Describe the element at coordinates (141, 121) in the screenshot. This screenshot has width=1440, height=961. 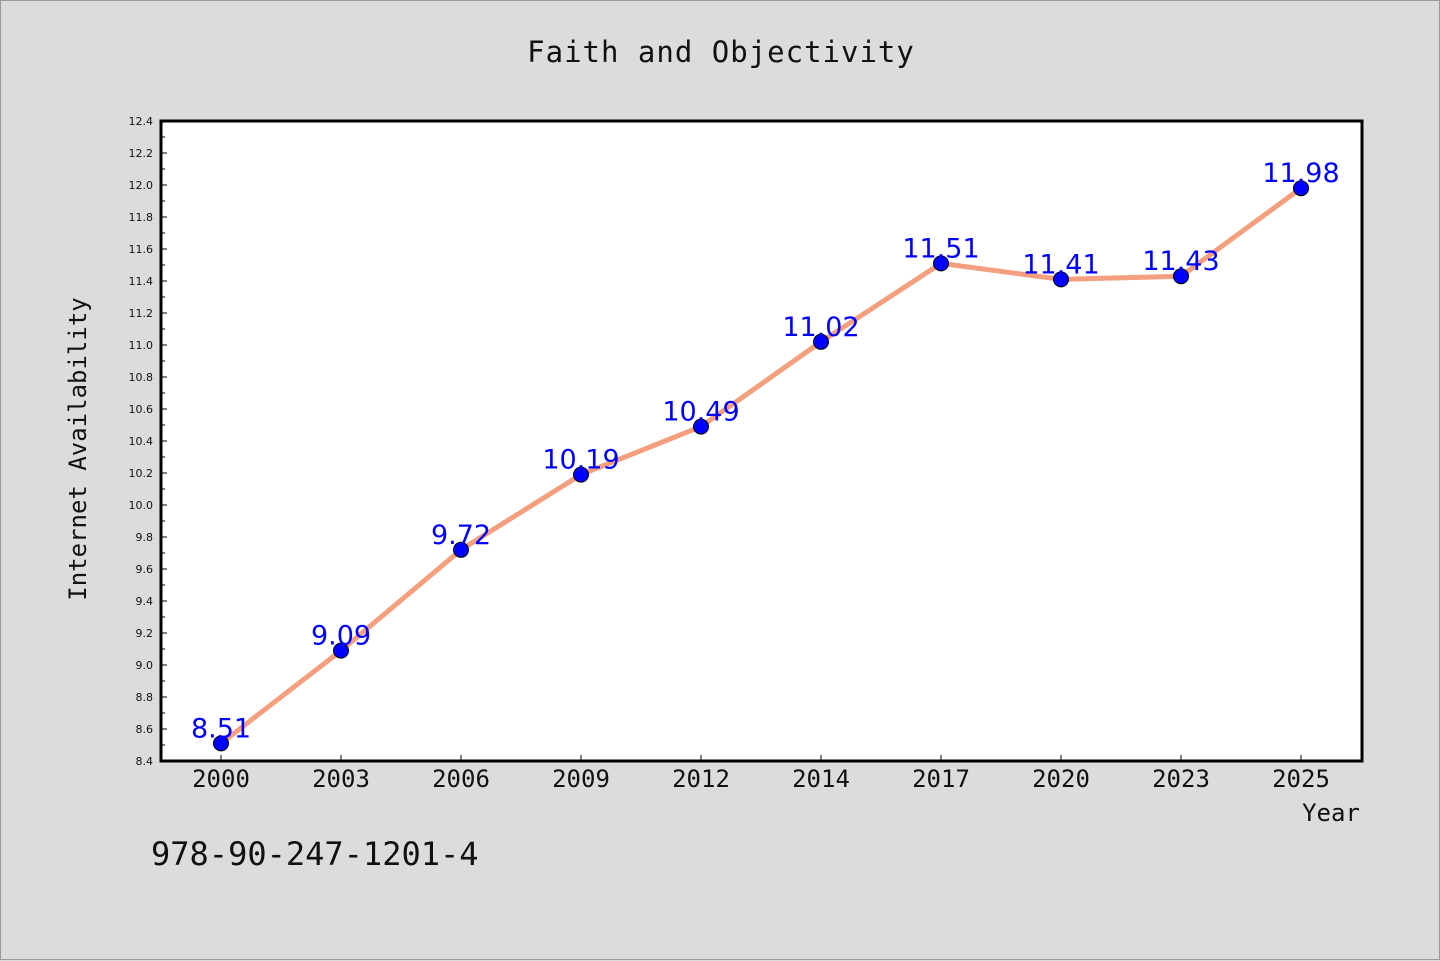
I see `y-tick-label: 12.4` at that location.